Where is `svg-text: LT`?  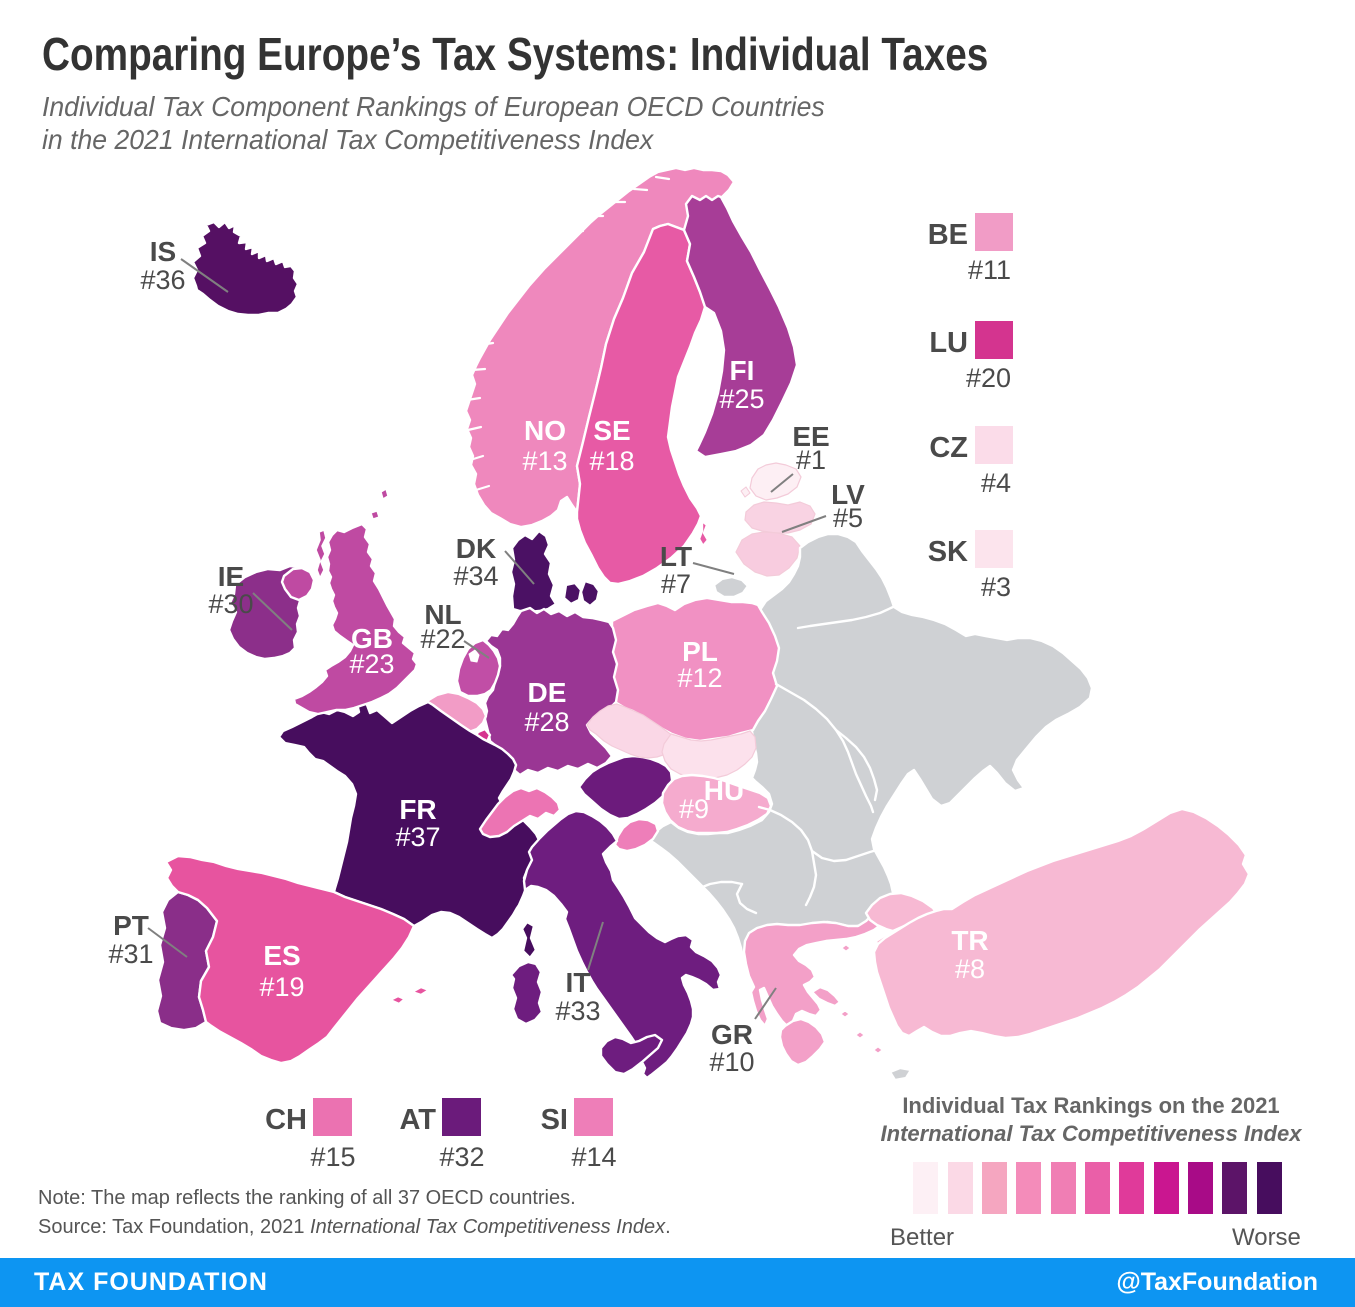
svg-text: LT is located at coordinates (676, 556).